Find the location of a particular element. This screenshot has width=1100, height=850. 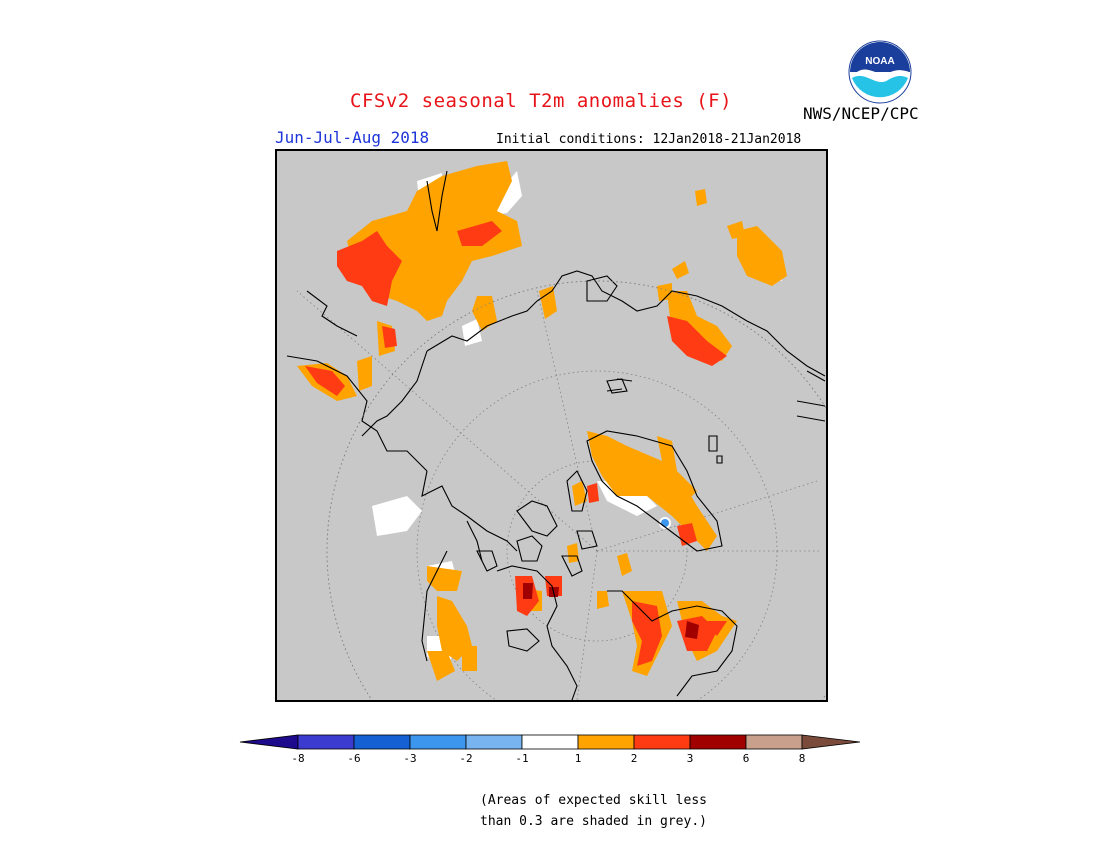

legend-arrow-high is located at coordinates (831, 742).